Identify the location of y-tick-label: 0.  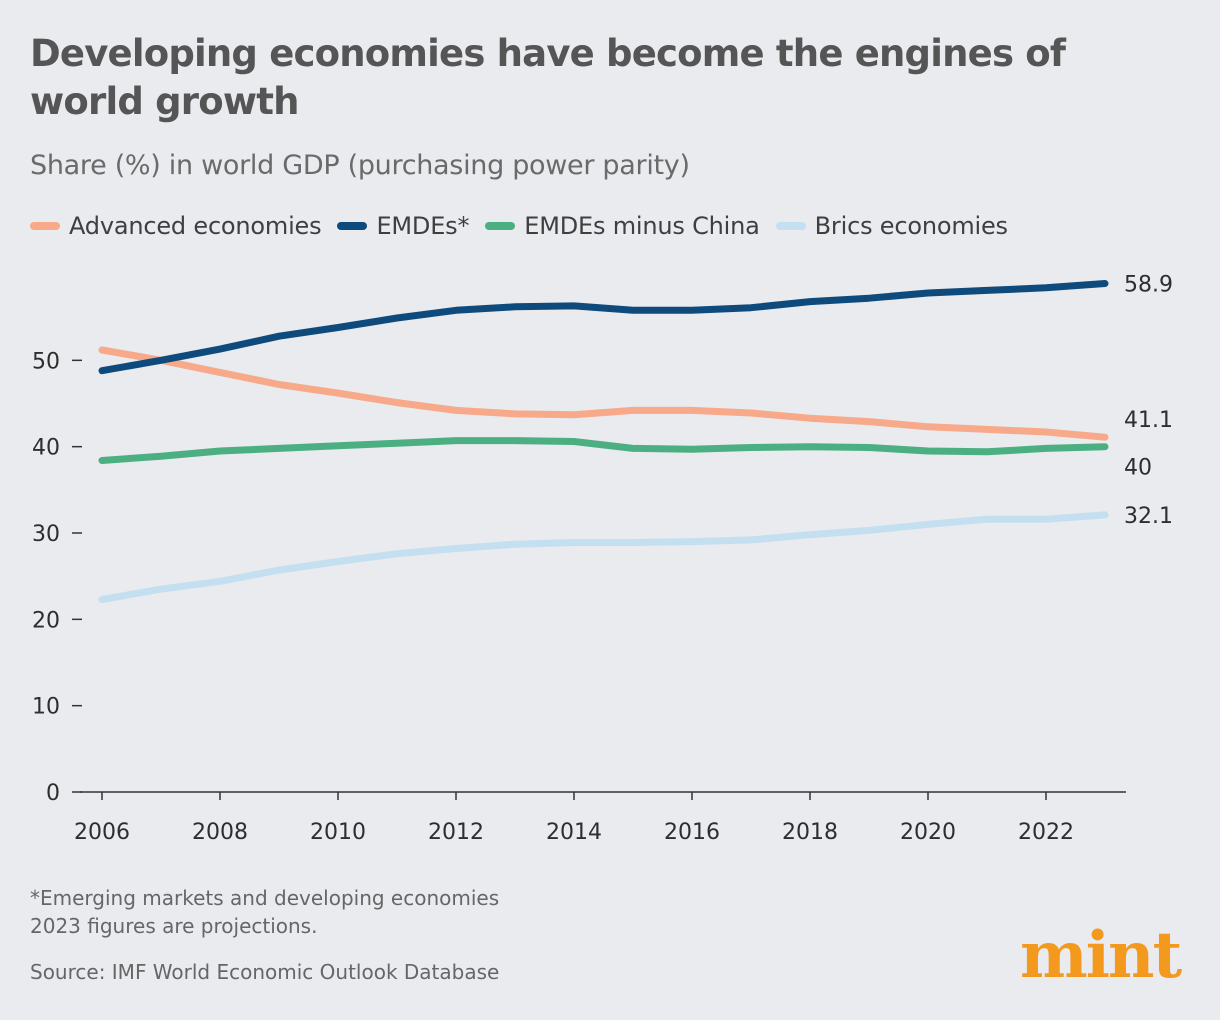
(53, 793).